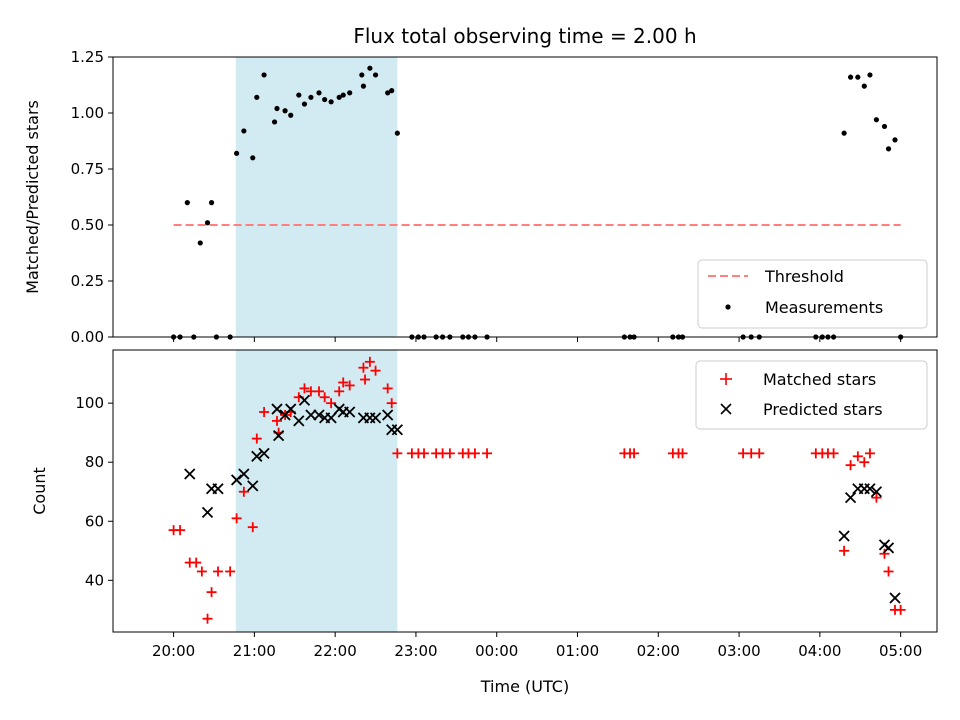 This screenshot has width=960, height=720. Describe the element at coordinates (524, 36) in the screenshot. I see `chart-title: Flux total observing time = 2.00 h` at that location.